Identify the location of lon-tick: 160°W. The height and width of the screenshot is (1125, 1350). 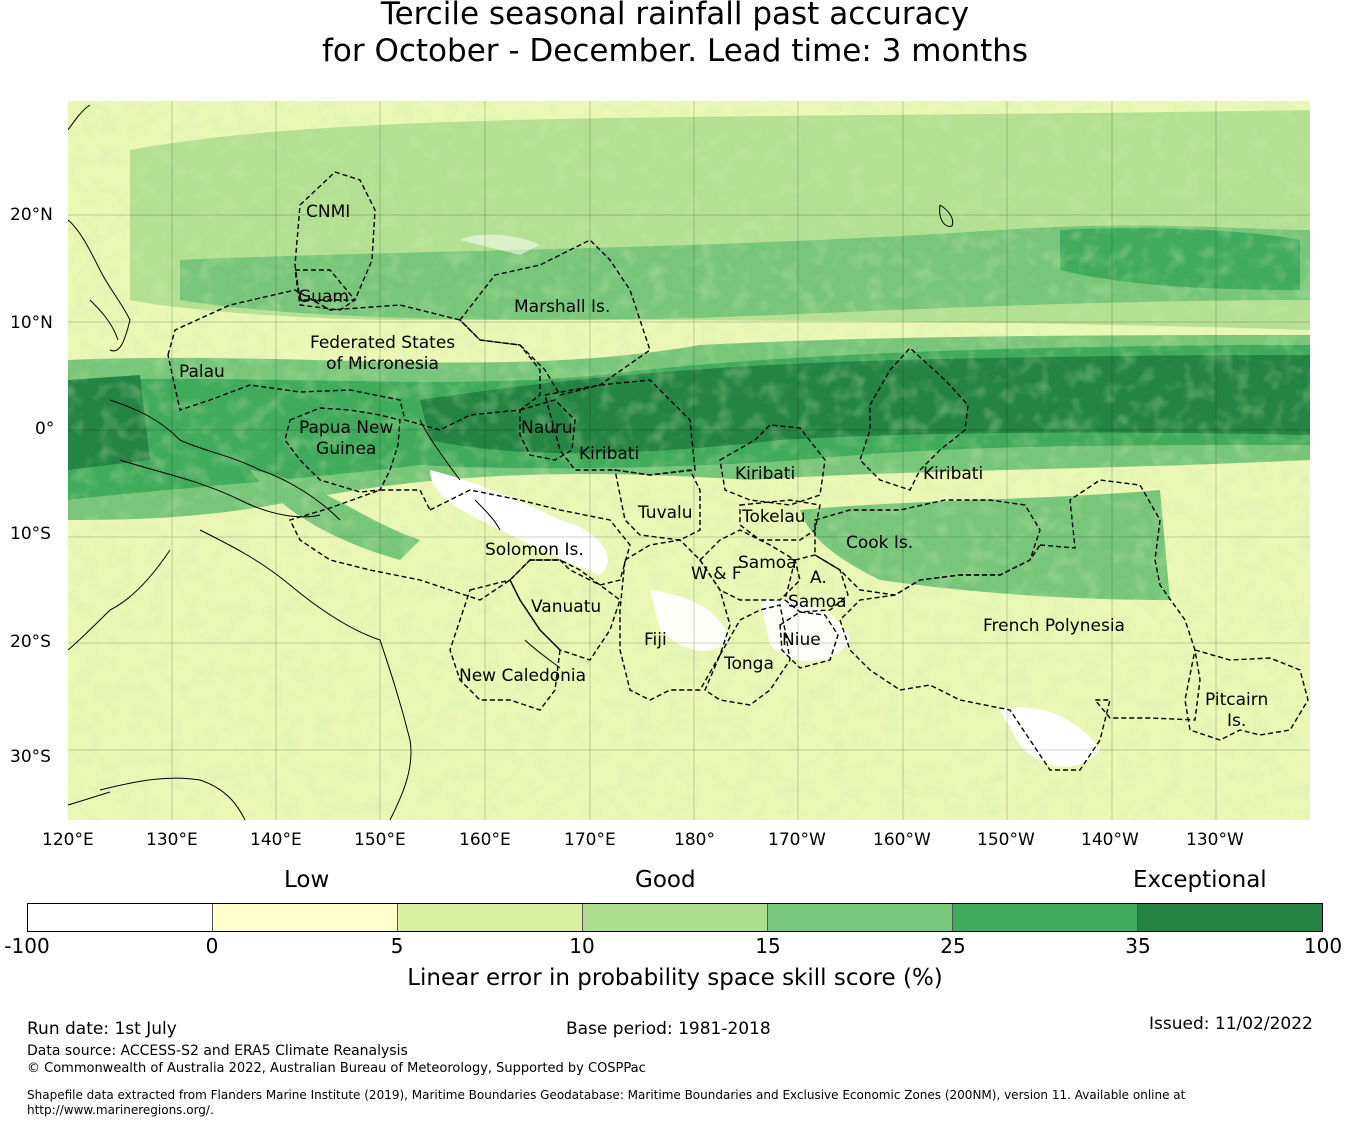
(902, 840).